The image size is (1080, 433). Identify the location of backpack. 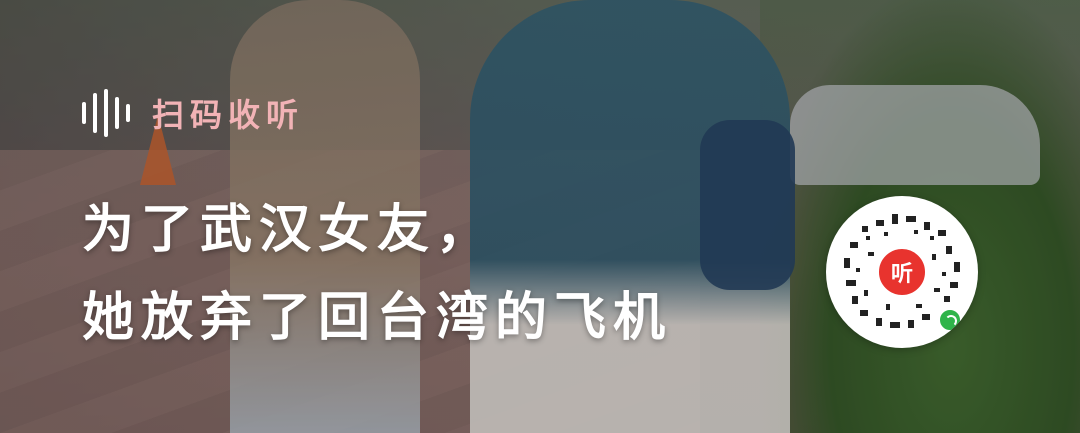
(747, 205).